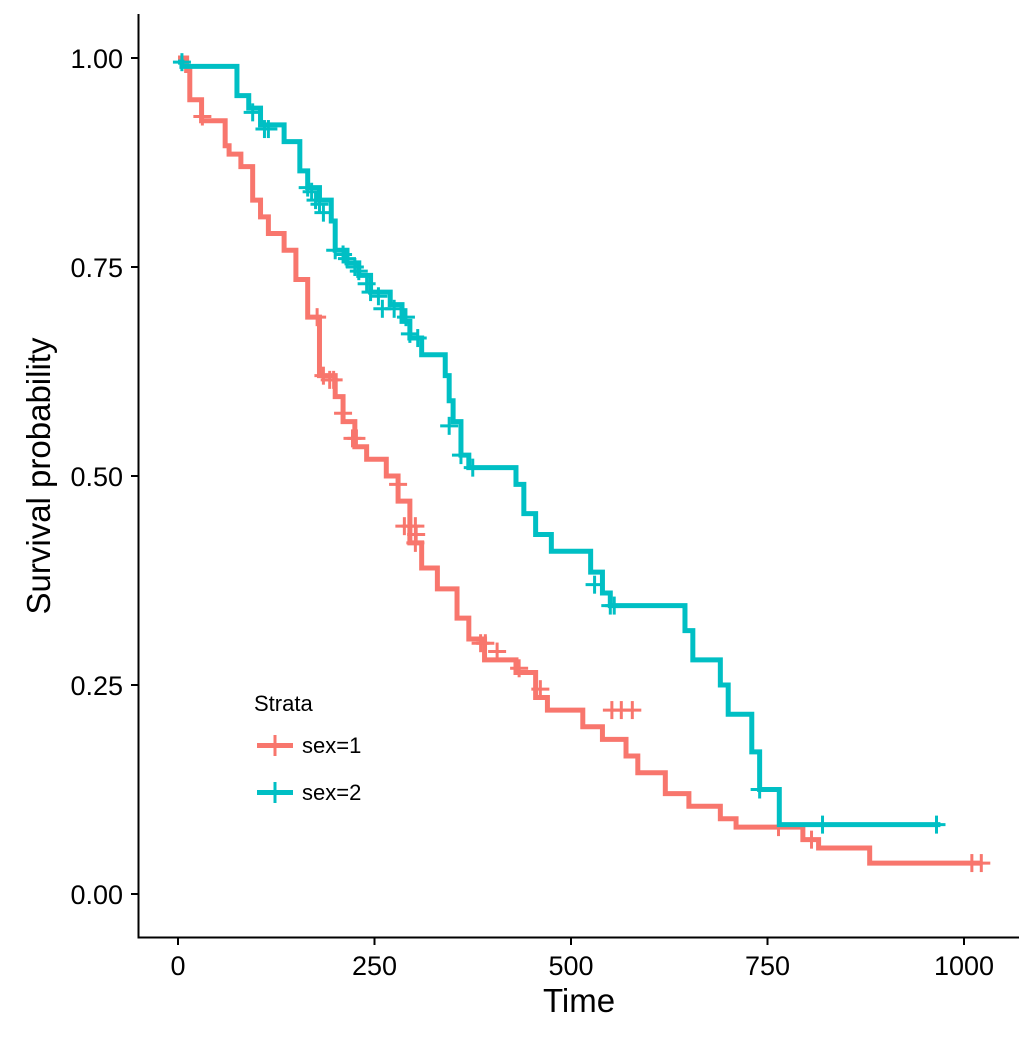  Describe the element at coordinates (38, 475) in the screenshot. I see `y-axis-title: Survival probability` at that location.